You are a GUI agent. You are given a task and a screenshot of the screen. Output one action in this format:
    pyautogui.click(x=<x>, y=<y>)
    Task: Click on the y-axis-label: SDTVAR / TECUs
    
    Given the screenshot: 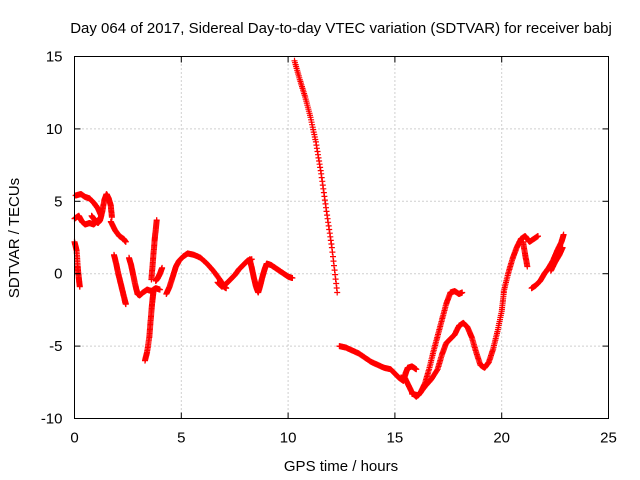 What is the action you would take?
    pyautogui.click(x=14, y=238)
    